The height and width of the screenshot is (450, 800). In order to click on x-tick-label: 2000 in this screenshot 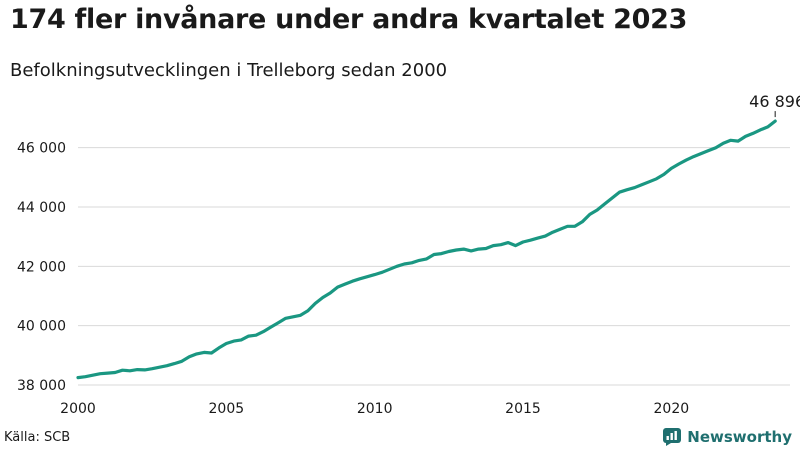, I will do `click(78, 409)`.